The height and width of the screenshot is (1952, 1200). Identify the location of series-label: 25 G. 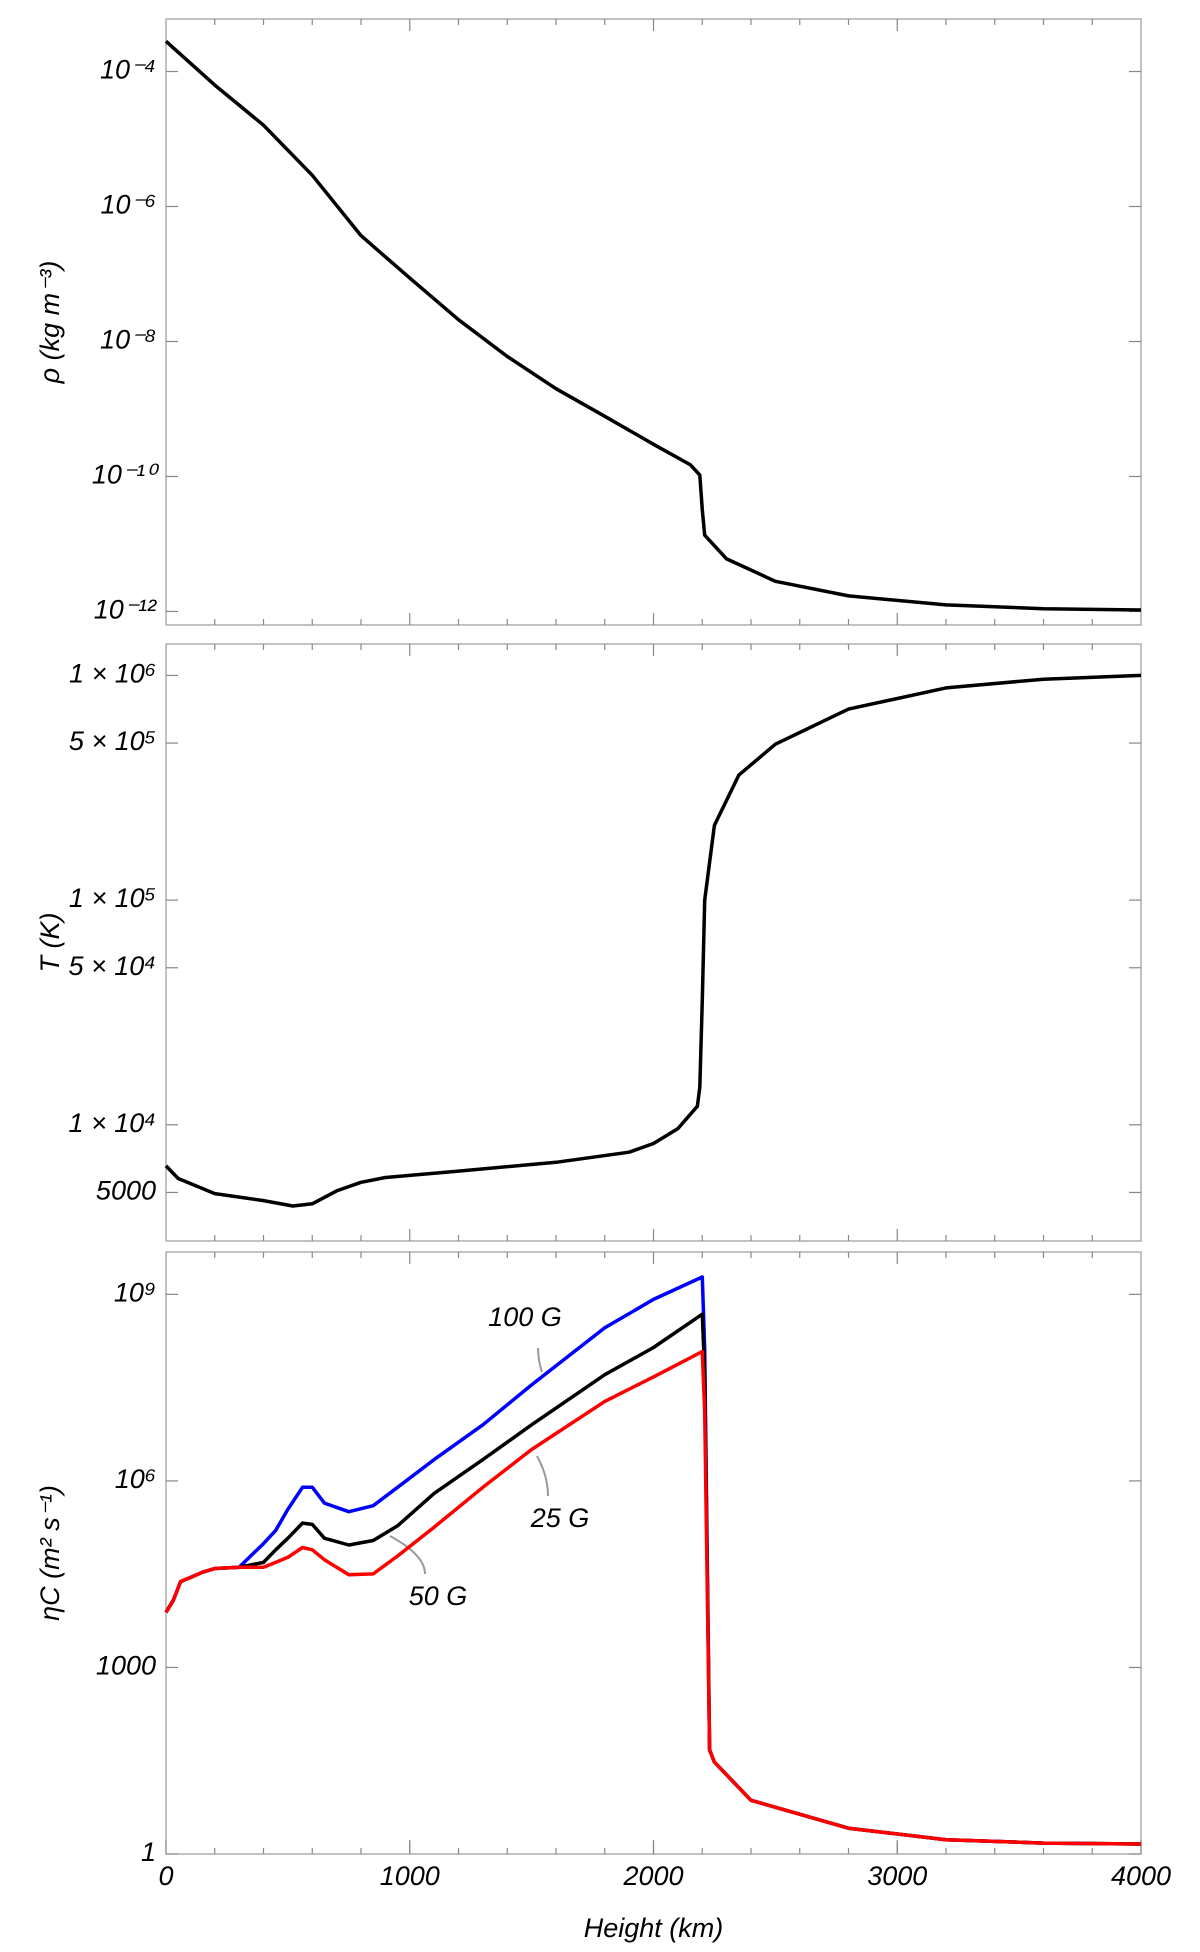
(560, 1518).